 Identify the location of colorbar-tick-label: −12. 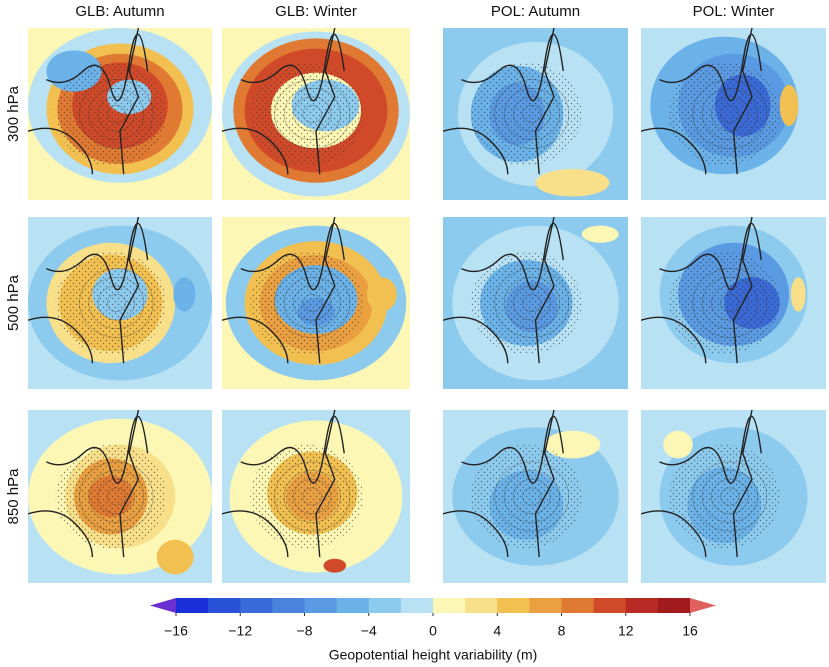
(240, 631).